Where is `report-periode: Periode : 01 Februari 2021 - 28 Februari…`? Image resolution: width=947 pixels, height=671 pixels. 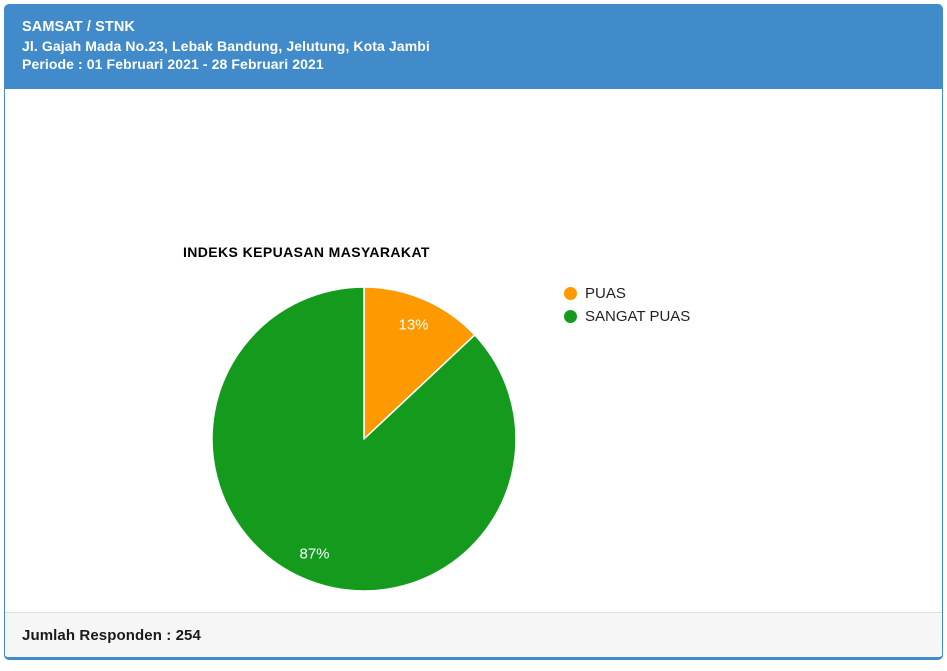 report-periode: Periode : 01 Februari 2021 - 28 Februari… is located at coordinates (173, 64).